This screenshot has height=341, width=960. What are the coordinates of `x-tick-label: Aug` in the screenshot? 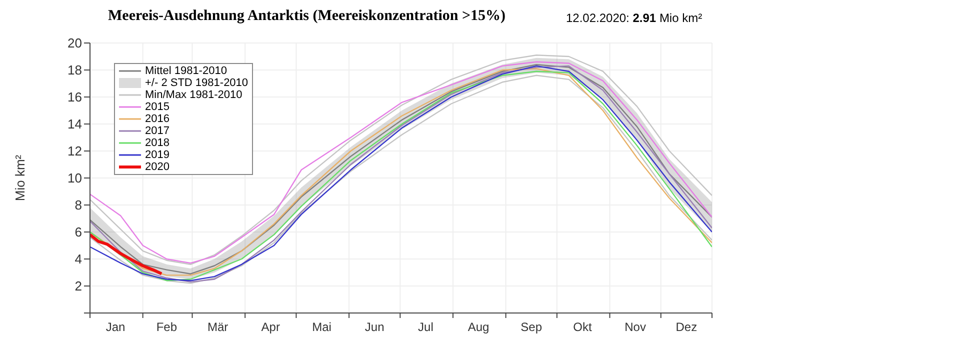 It's located at (479, 327).